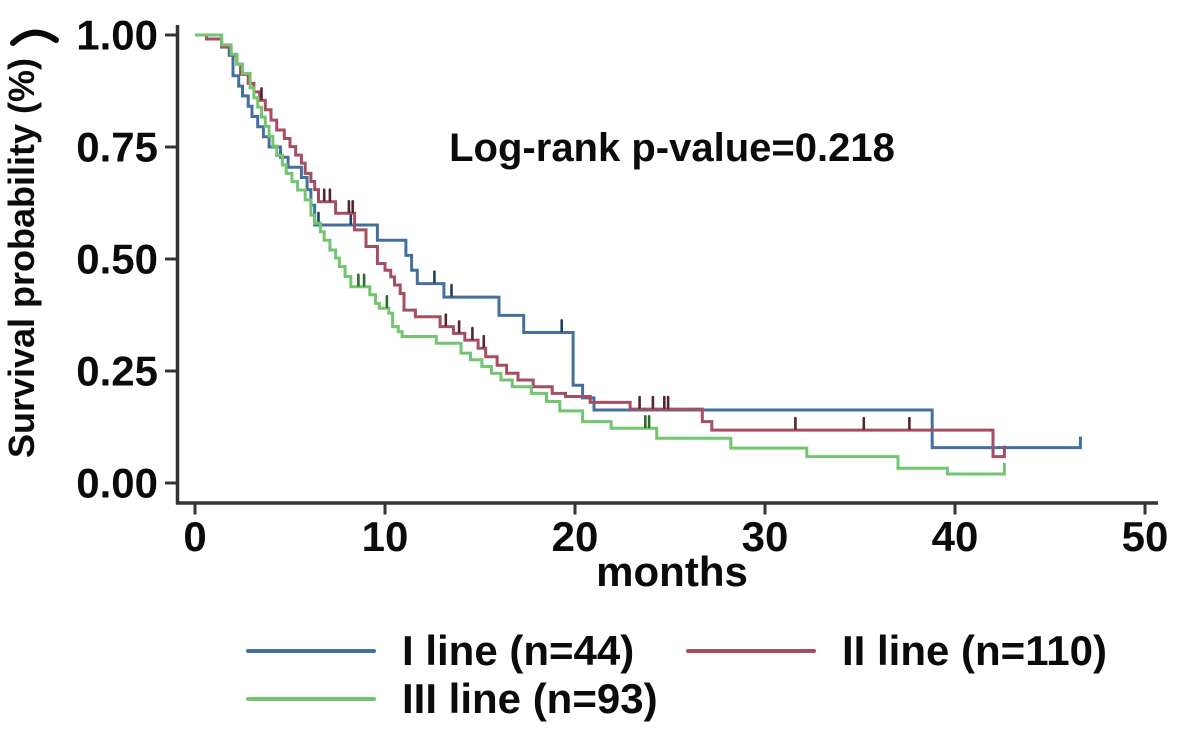 Image resolution: width=1181 pixels, height=750 pixels. Describe the element at coordinates (34, 37) in the screenshot. I see `cropped-artifact-arc` at that location.